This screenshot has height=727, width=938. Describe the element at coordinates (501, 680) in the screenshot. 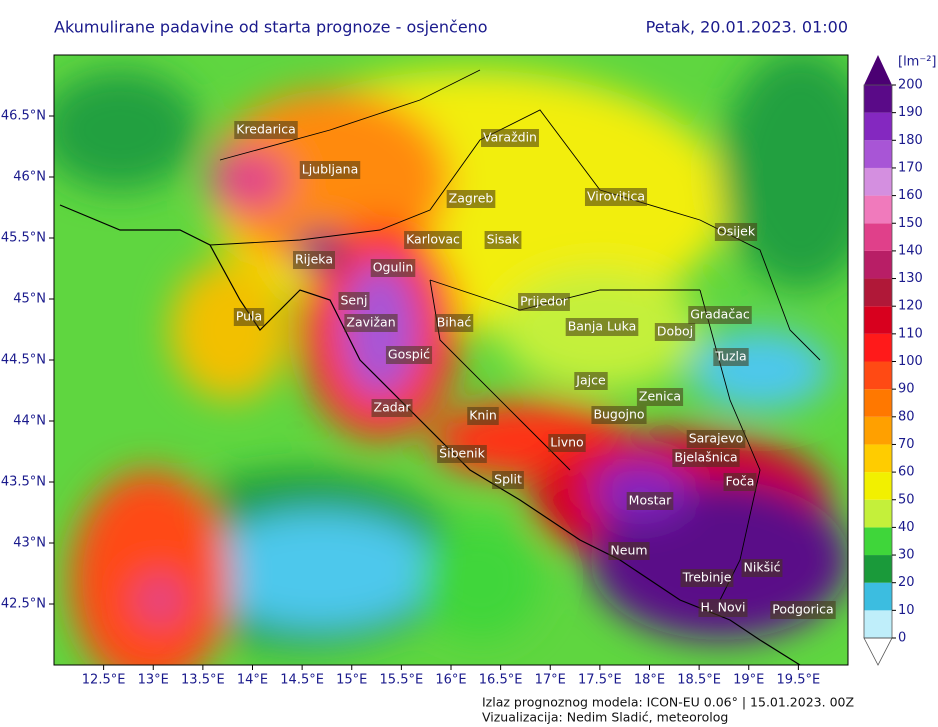

I see `x-tick-label: 16.5°E` at that location.